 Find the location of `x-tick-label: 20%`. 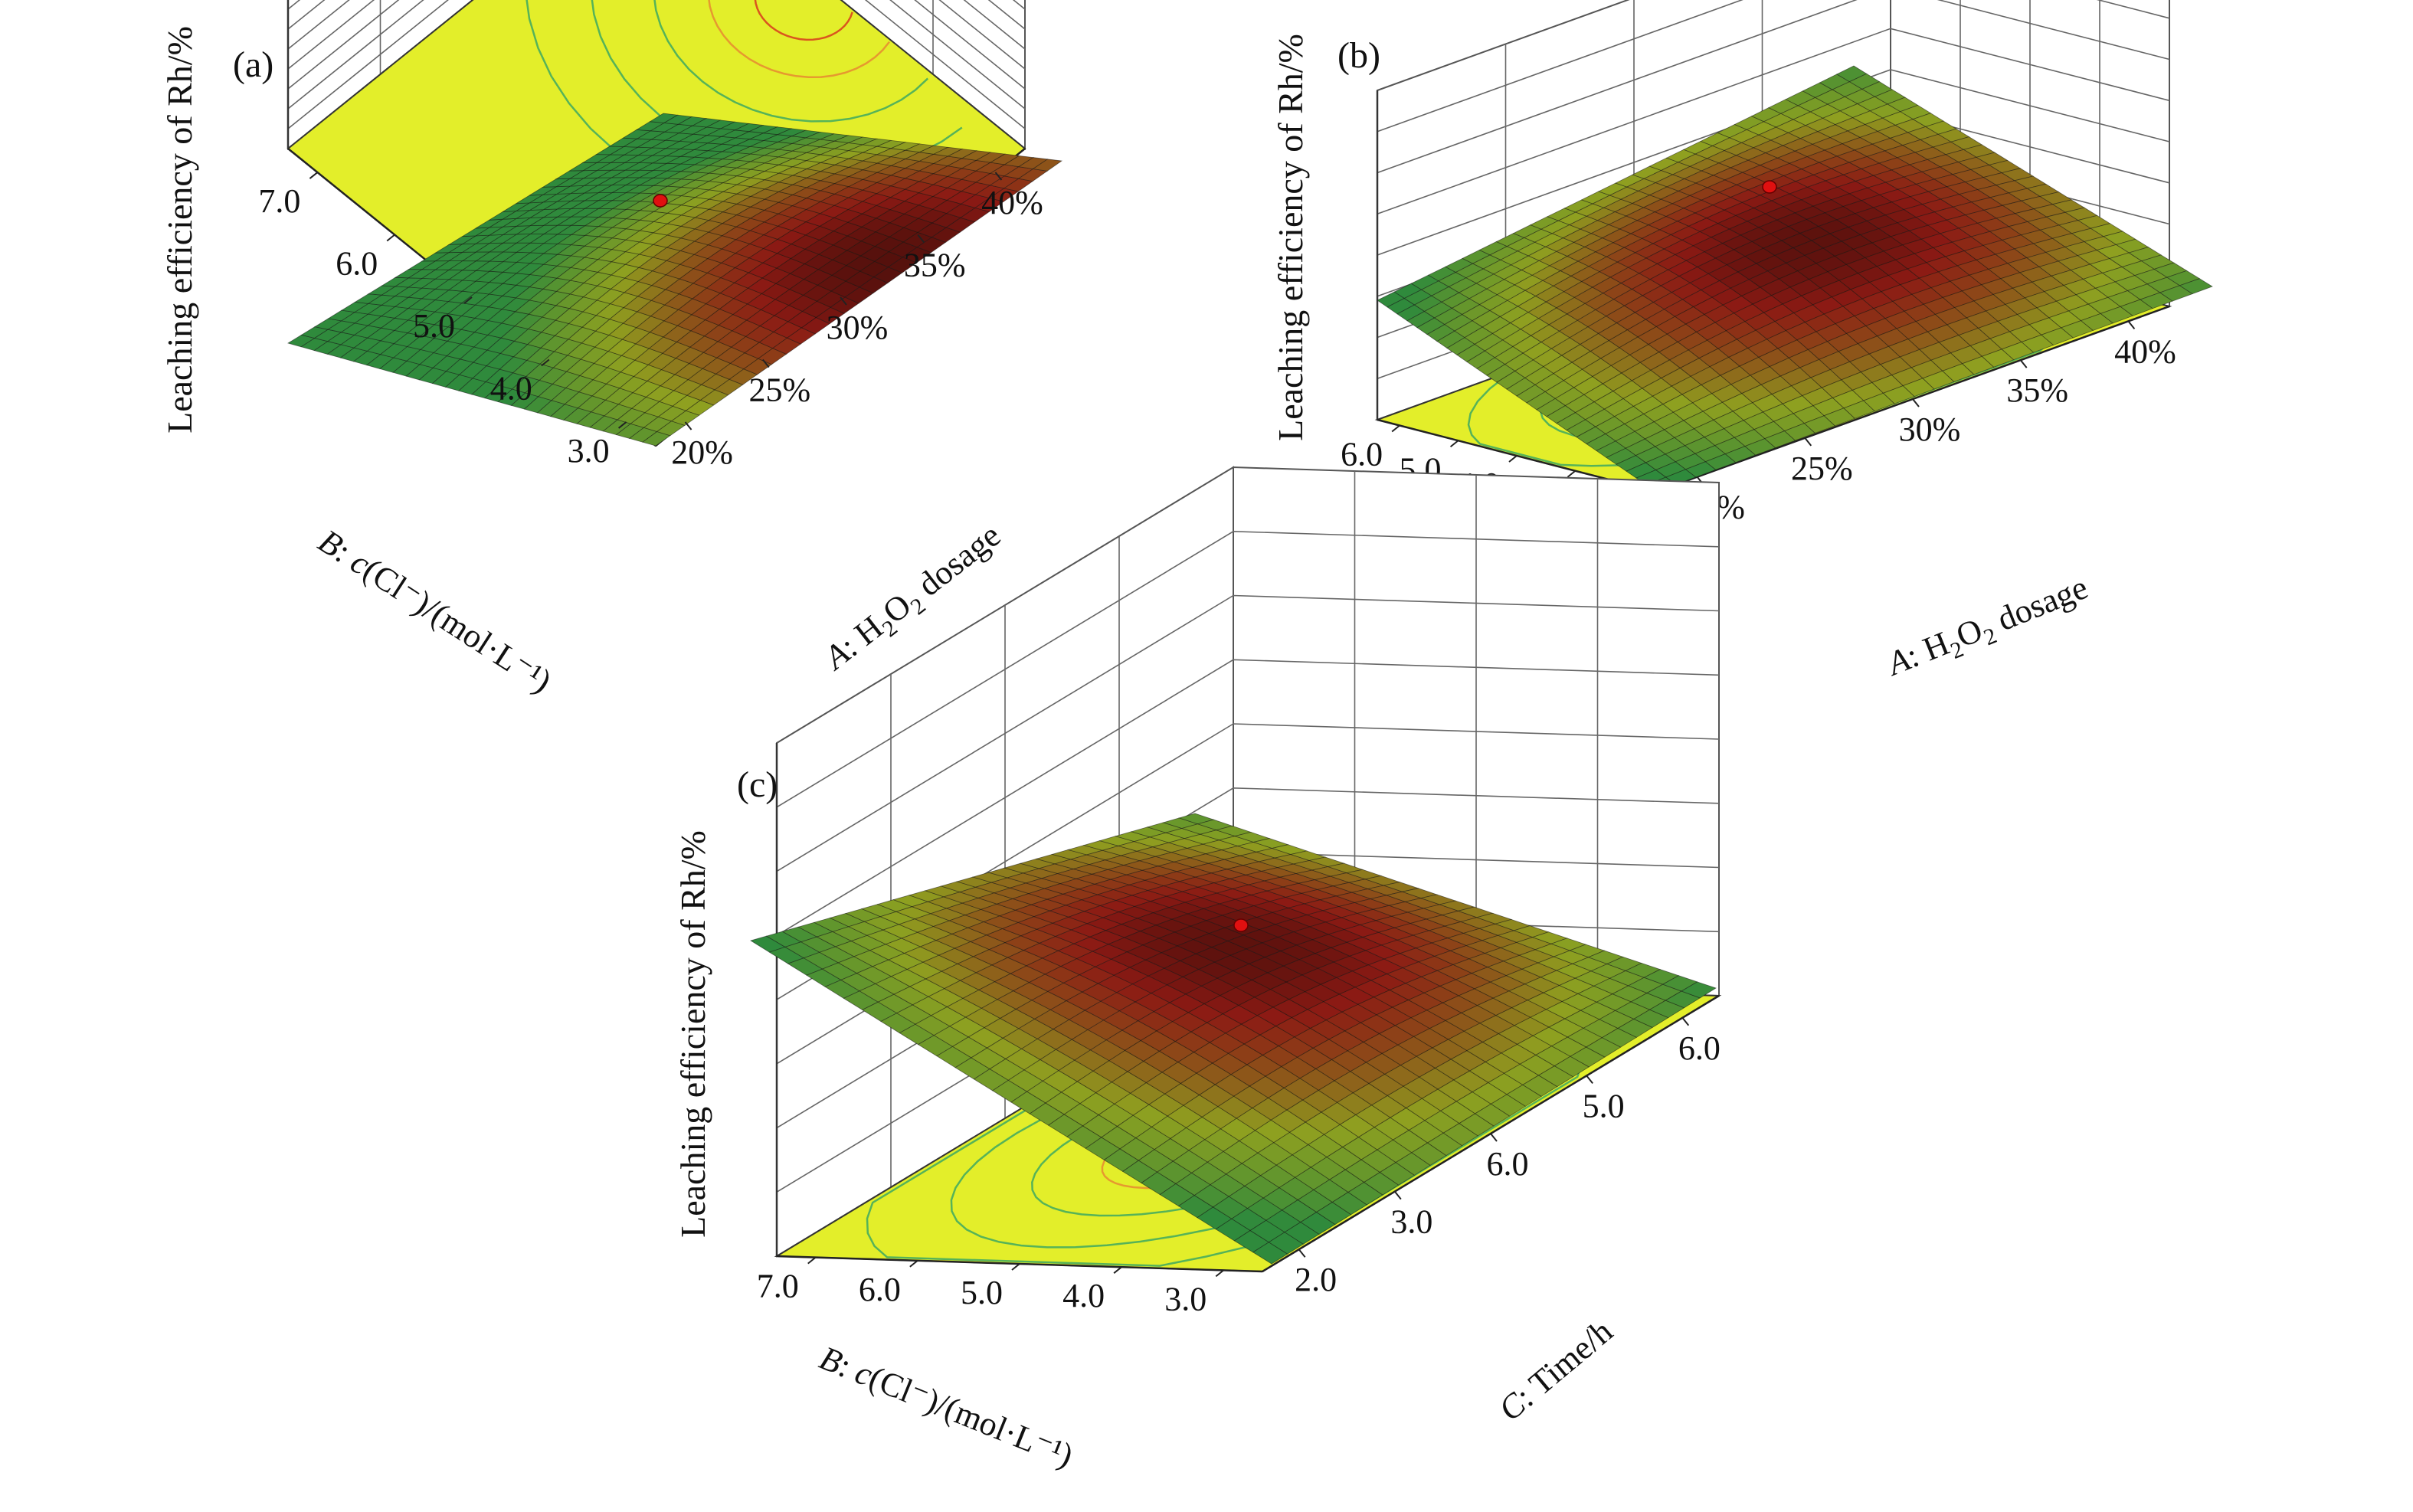

x-tick-label: 20% is located at coordinates (702, 452).